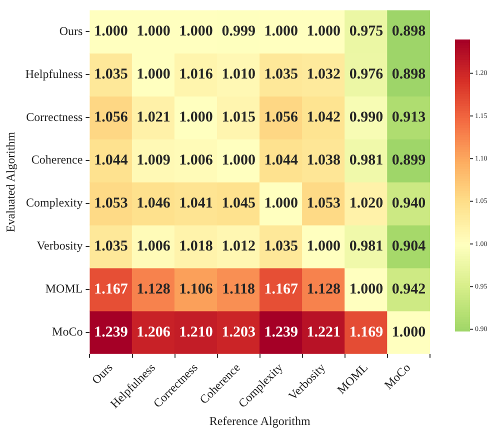  I want to click on y-tick-label: MoCo, so click(67, 331).